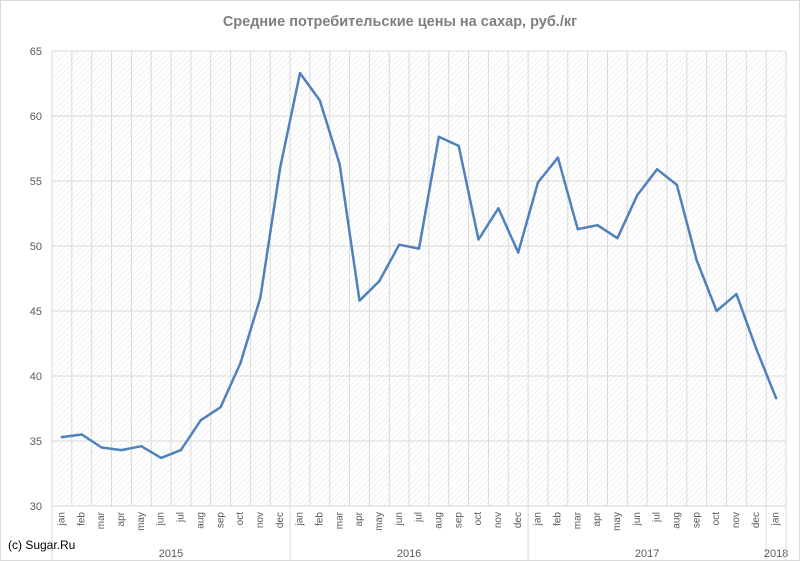  I want to click on credit-text: (c) Sugar.Ru, so click(42, 545).